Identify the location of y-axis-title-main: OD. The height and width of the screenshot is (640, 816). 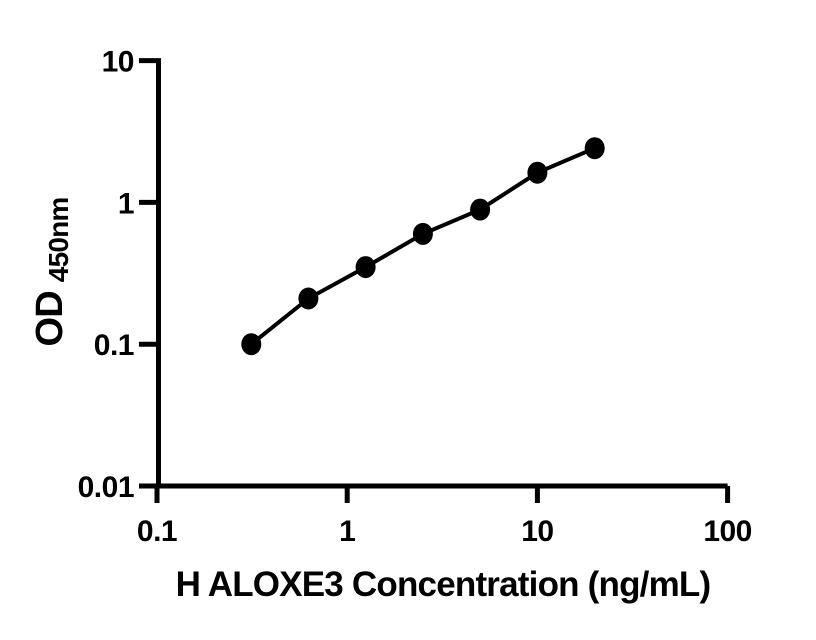
(50, 318).